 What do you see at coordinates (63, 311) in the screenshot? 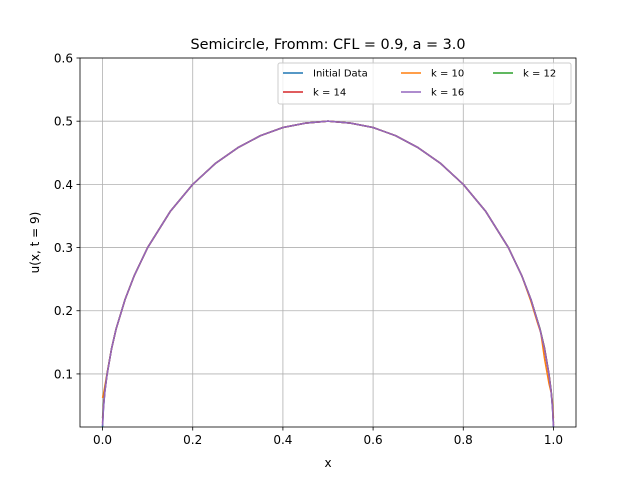
I see `y-tick-label: 0.2` at bounding box center [63, 311].